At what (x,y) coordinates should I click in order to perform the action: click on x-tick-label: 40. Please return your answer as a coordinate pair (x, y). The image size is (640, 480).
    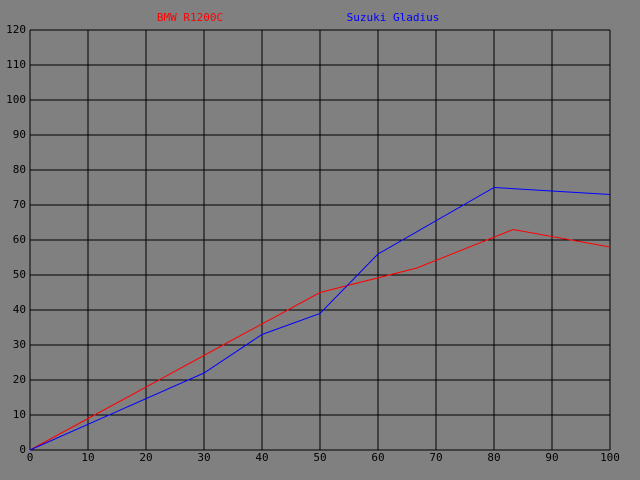
    Looking at the image, I should click on (261, 457).